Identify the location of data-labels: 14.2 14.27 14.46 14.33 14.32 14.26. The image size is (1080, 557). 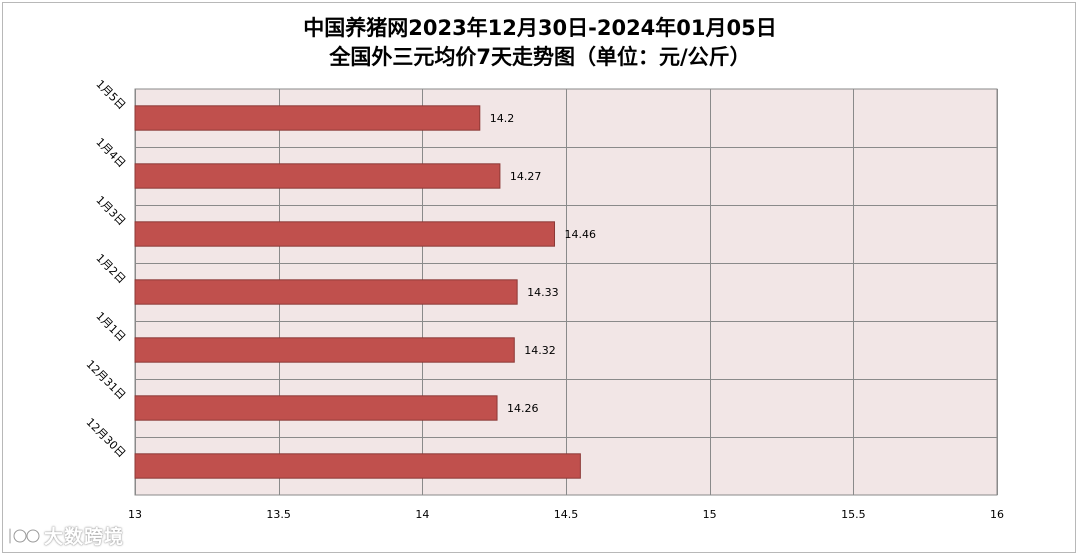
(543, 263).